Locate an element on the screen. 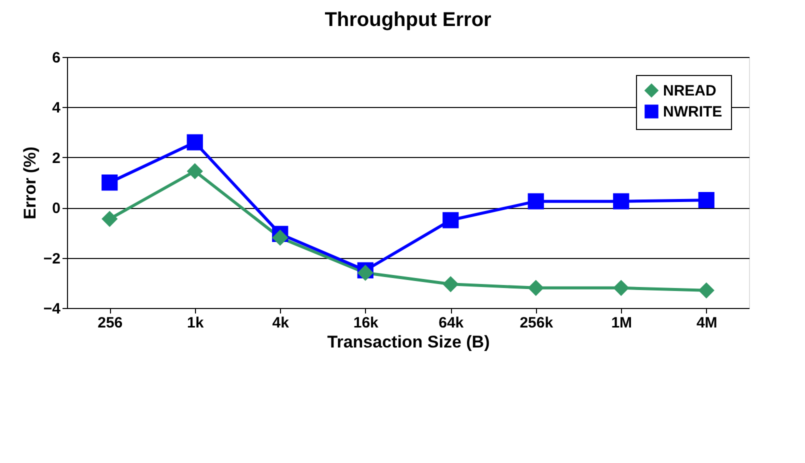  x-tick-label: 4M is located at coordinates (707, 323).